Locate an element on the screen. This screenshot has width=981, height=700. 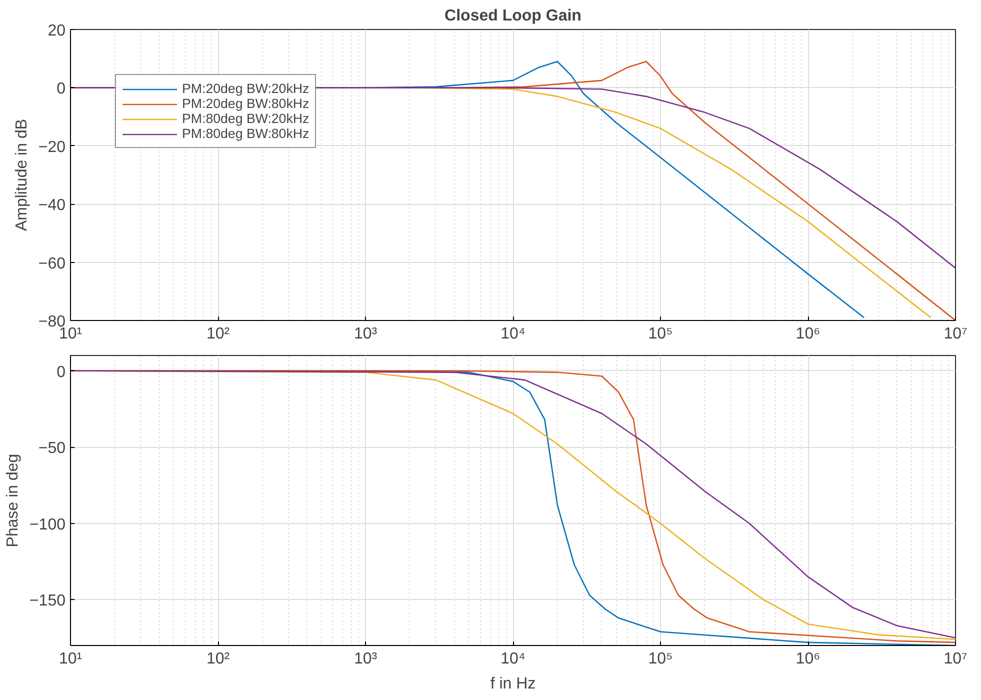
y-tick-label: −40 is located at coordinates (52, 205).